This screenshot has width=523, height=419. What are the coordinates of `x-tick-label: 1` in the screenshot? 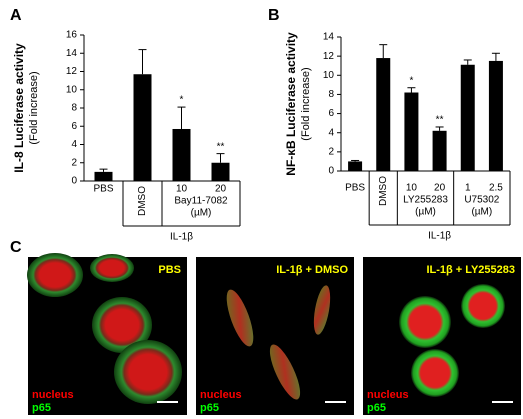 It's located at (468, 188).